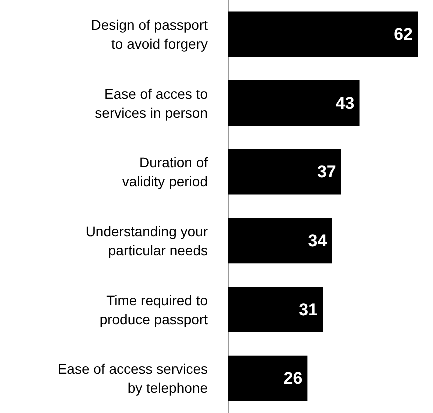  What do you see at coordinates (133, 378) in the screenshot?
I see `y-tick-label: Ease of access services by telephone` at bounding box center [133, 378].